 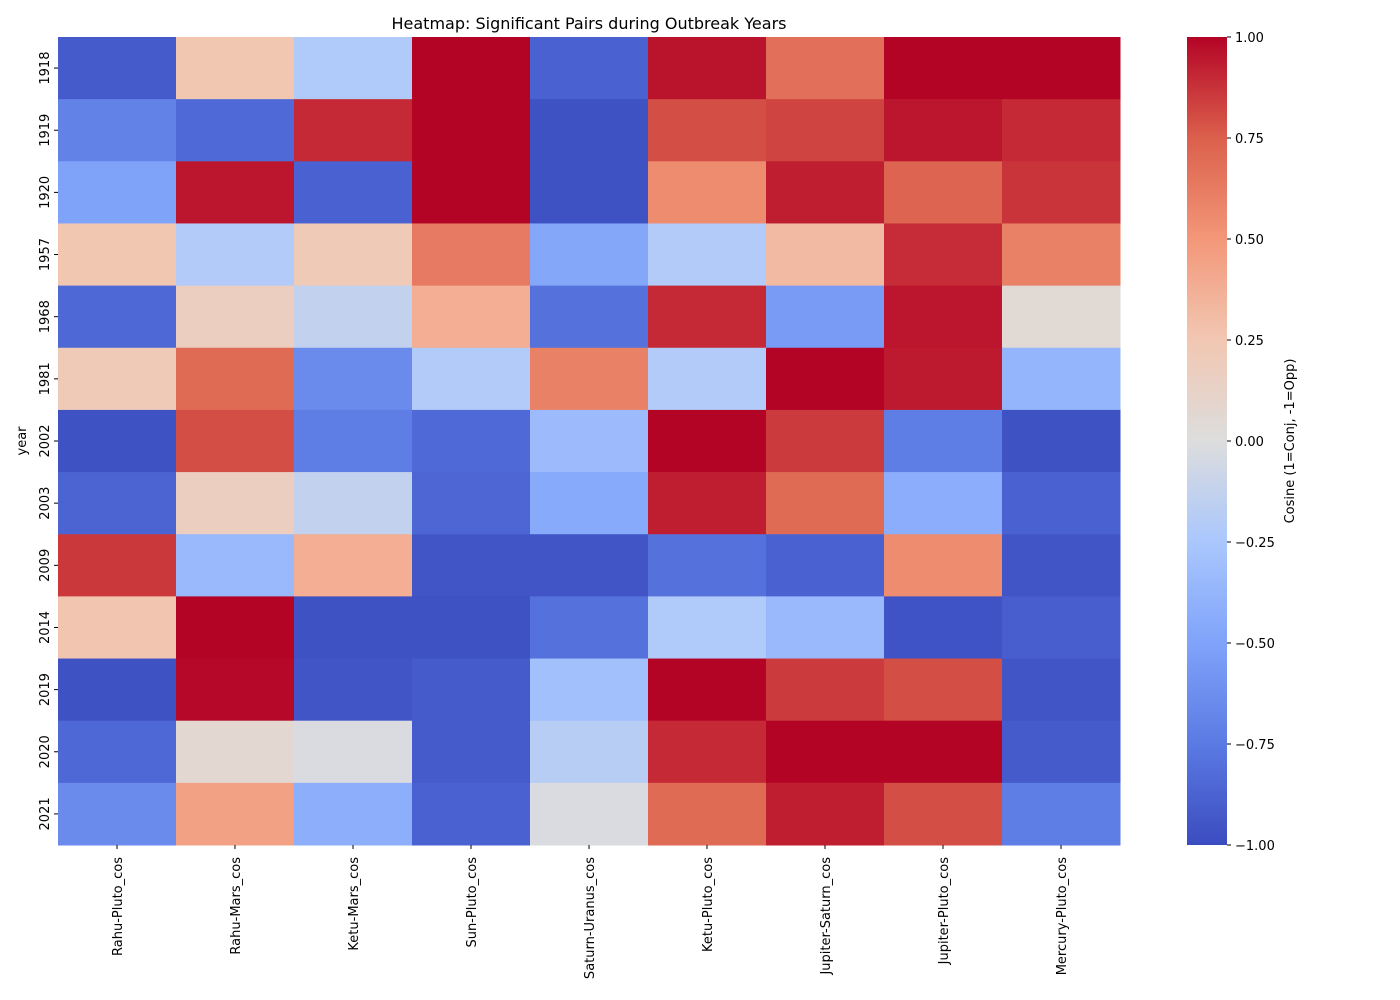 I want to click on colorbar-tick-label: −0.75, so click(x=1255, y=745).